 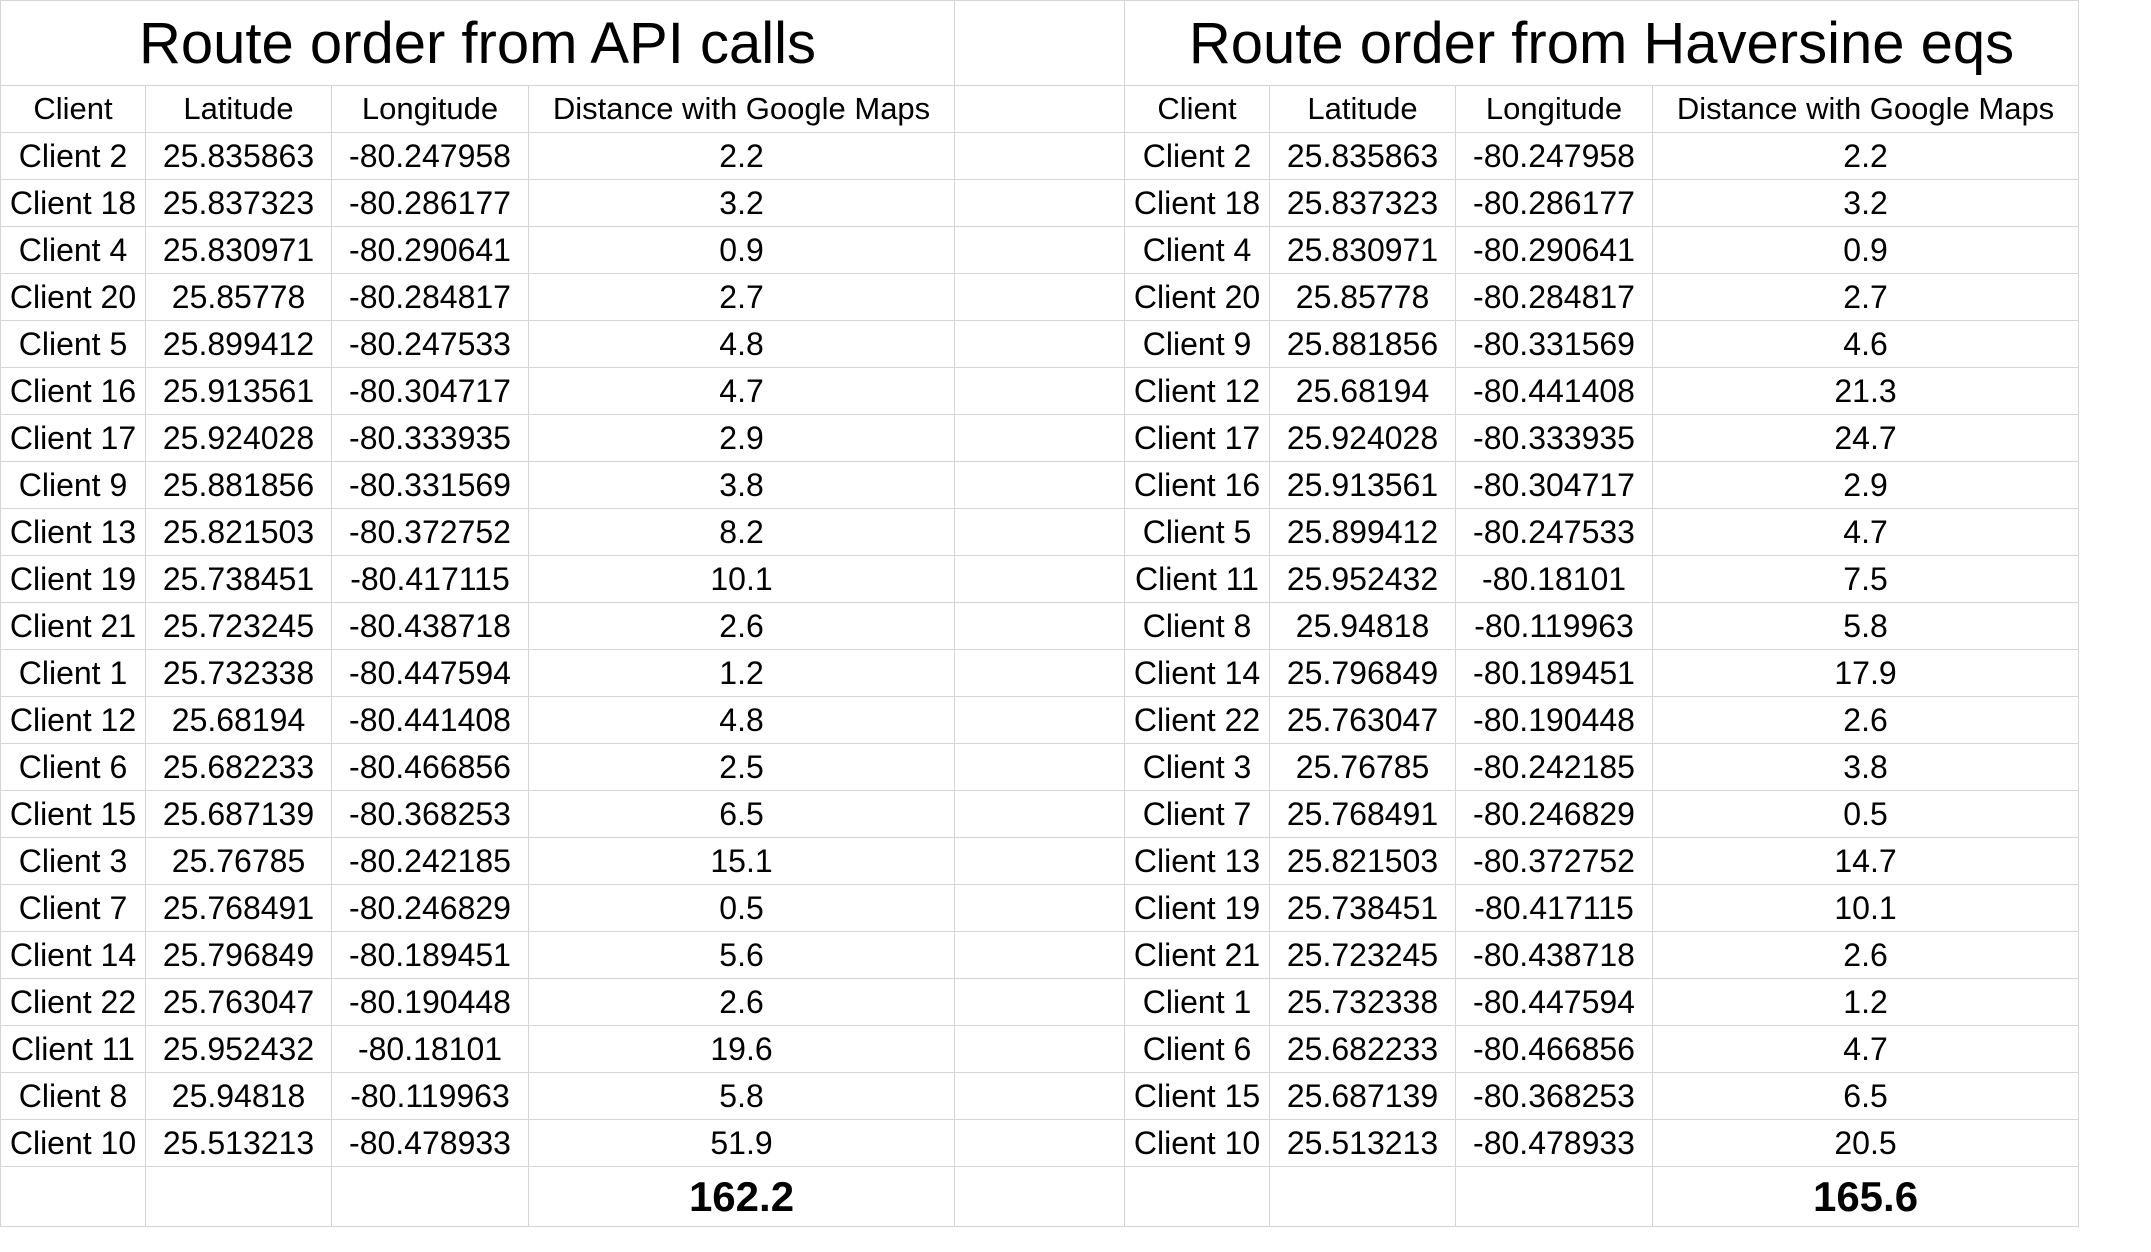 What do you see at coordinates (1554, 344) in the screenshot?
I see `right-longitude-cell: -80.331569` at bounding box center [1554, 344].